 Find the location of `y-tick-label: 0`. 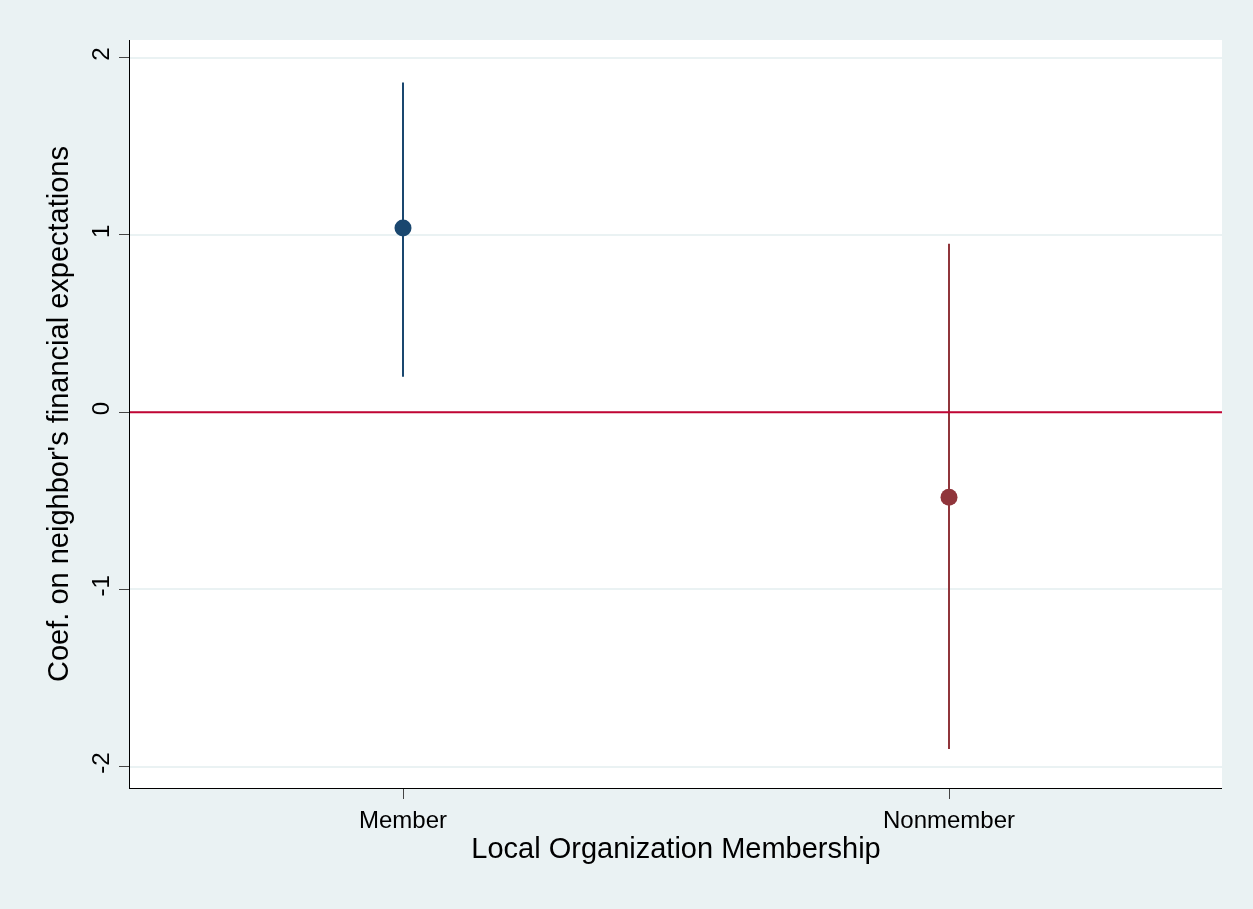

y-tick-label: 0 is located at coordinates (101, 408).